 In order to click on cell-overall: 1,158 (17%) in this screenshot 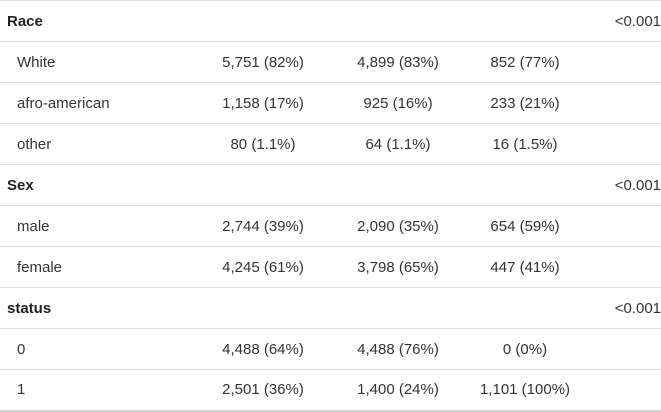, I will do `click(263, 103)`.